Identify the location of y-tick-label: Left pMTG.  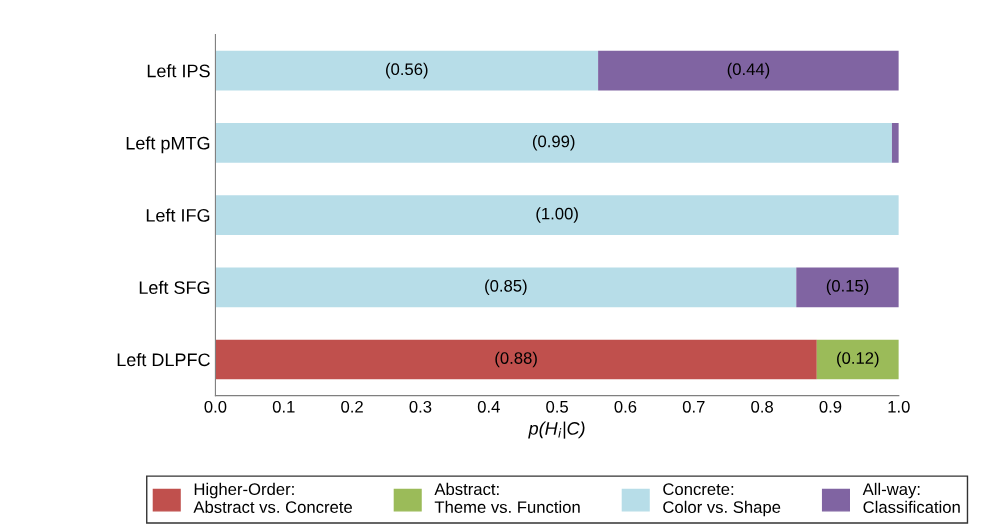
(168, 145).